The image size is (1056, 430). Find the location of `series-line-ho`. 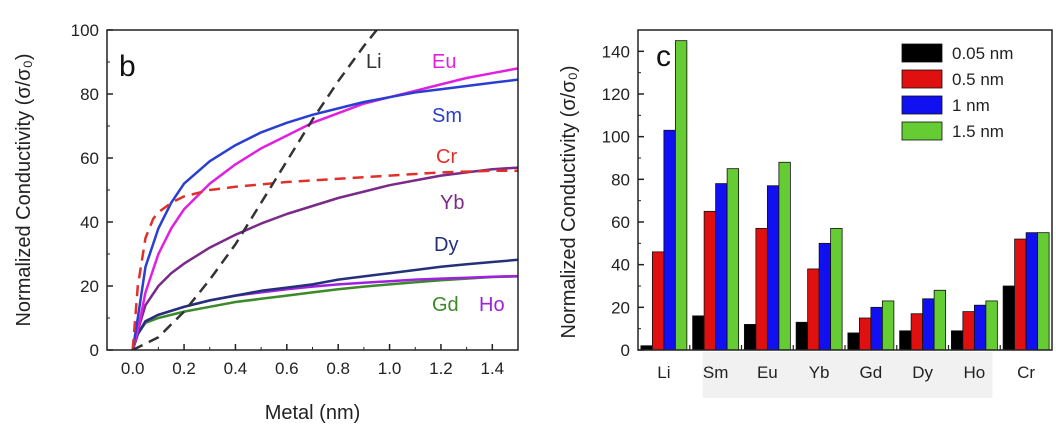

series-line-ho is located at coordinates (324, 312).